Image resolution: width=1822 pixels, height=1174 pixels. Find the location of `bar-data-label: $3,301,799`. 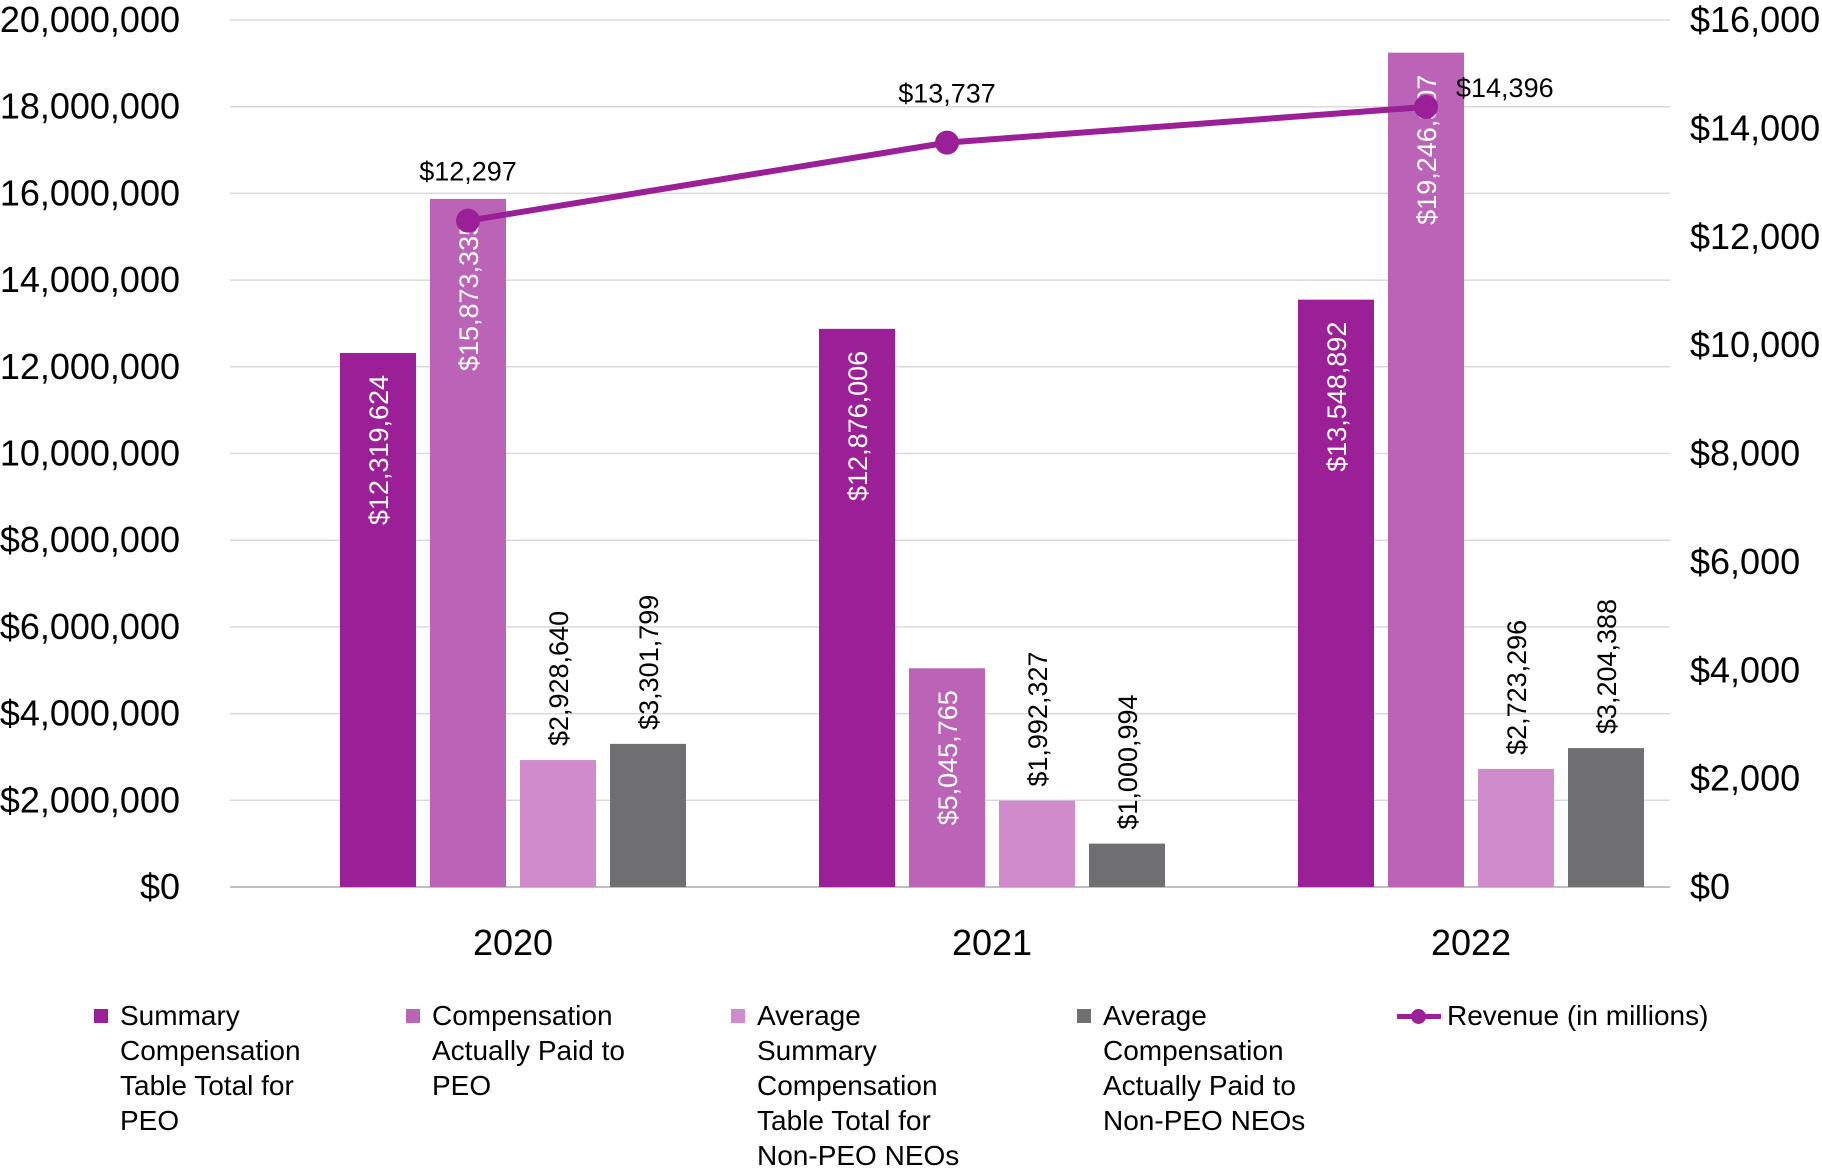

bar-data-label: $3,301,799 is located at coordinates (649, 662).